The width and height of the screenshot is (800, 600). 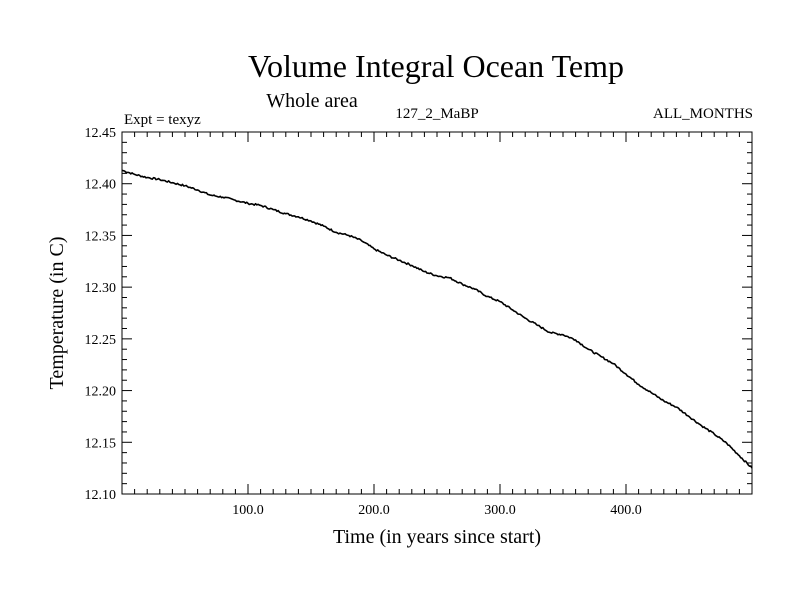 I want to click on y-tick-label: 12.10, so click(x=101, y=495).